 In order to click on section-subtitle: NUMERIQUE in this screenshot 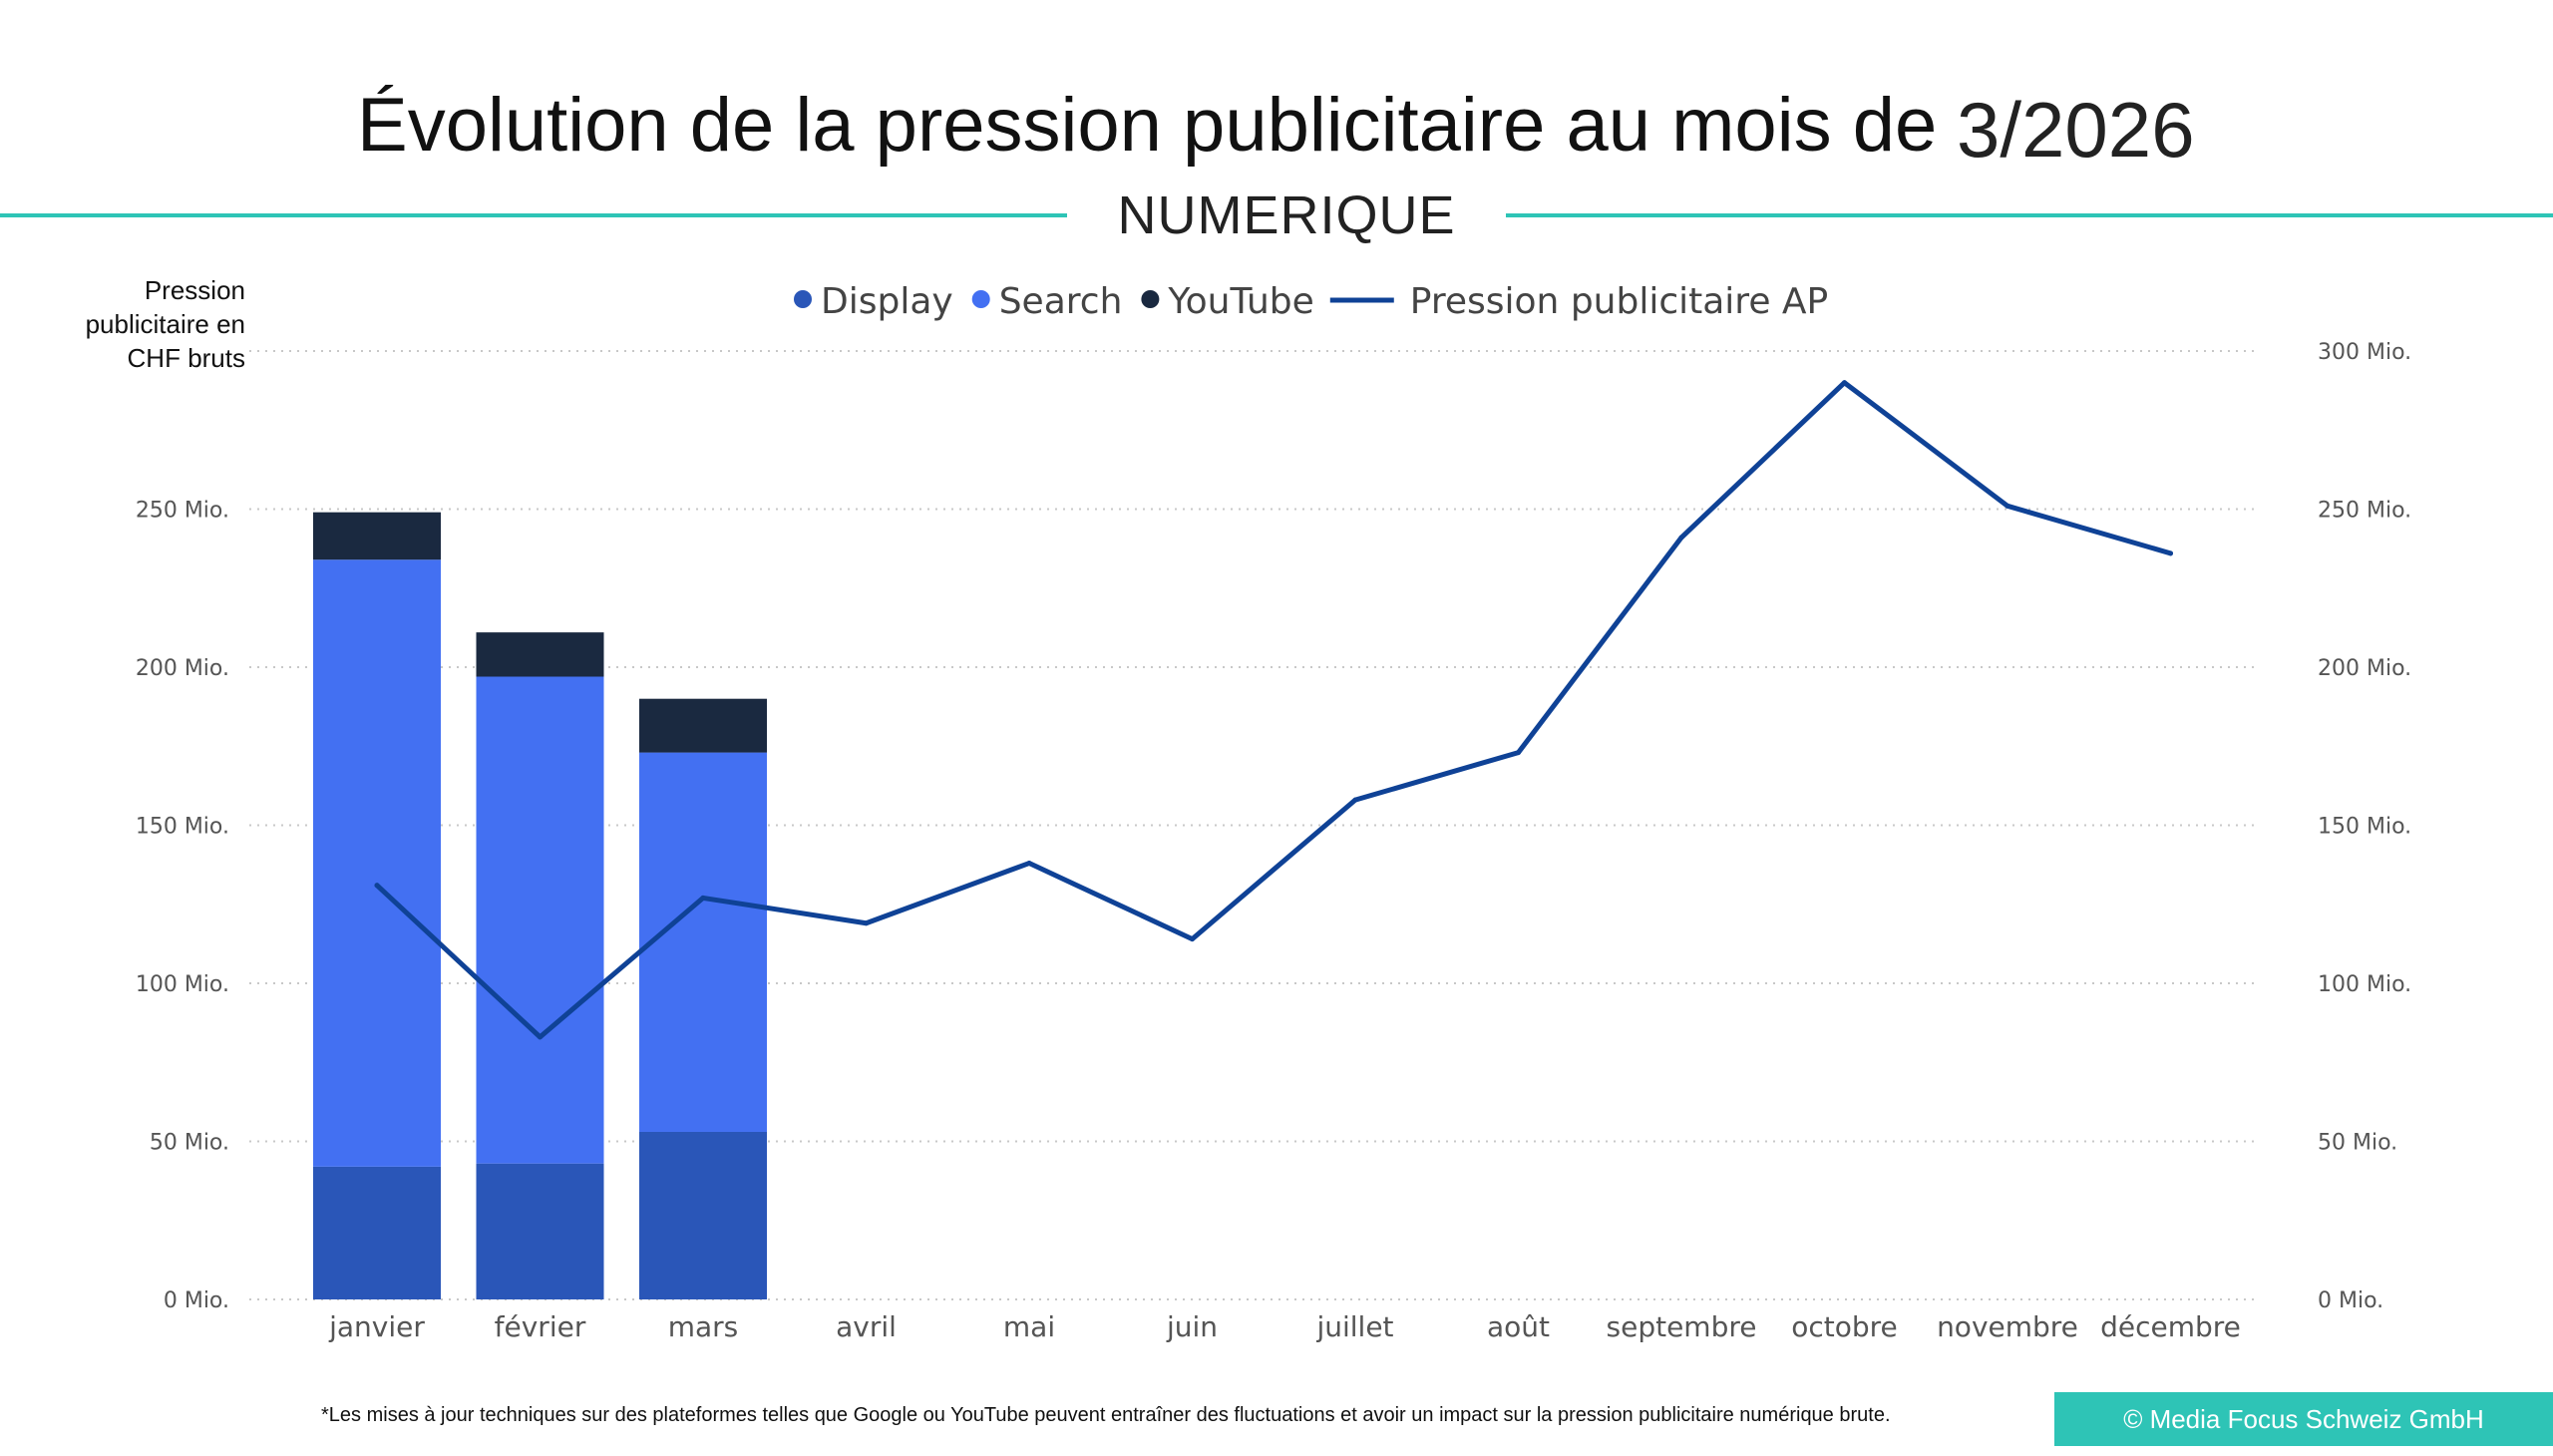, I will do `click(1286, 215)`.